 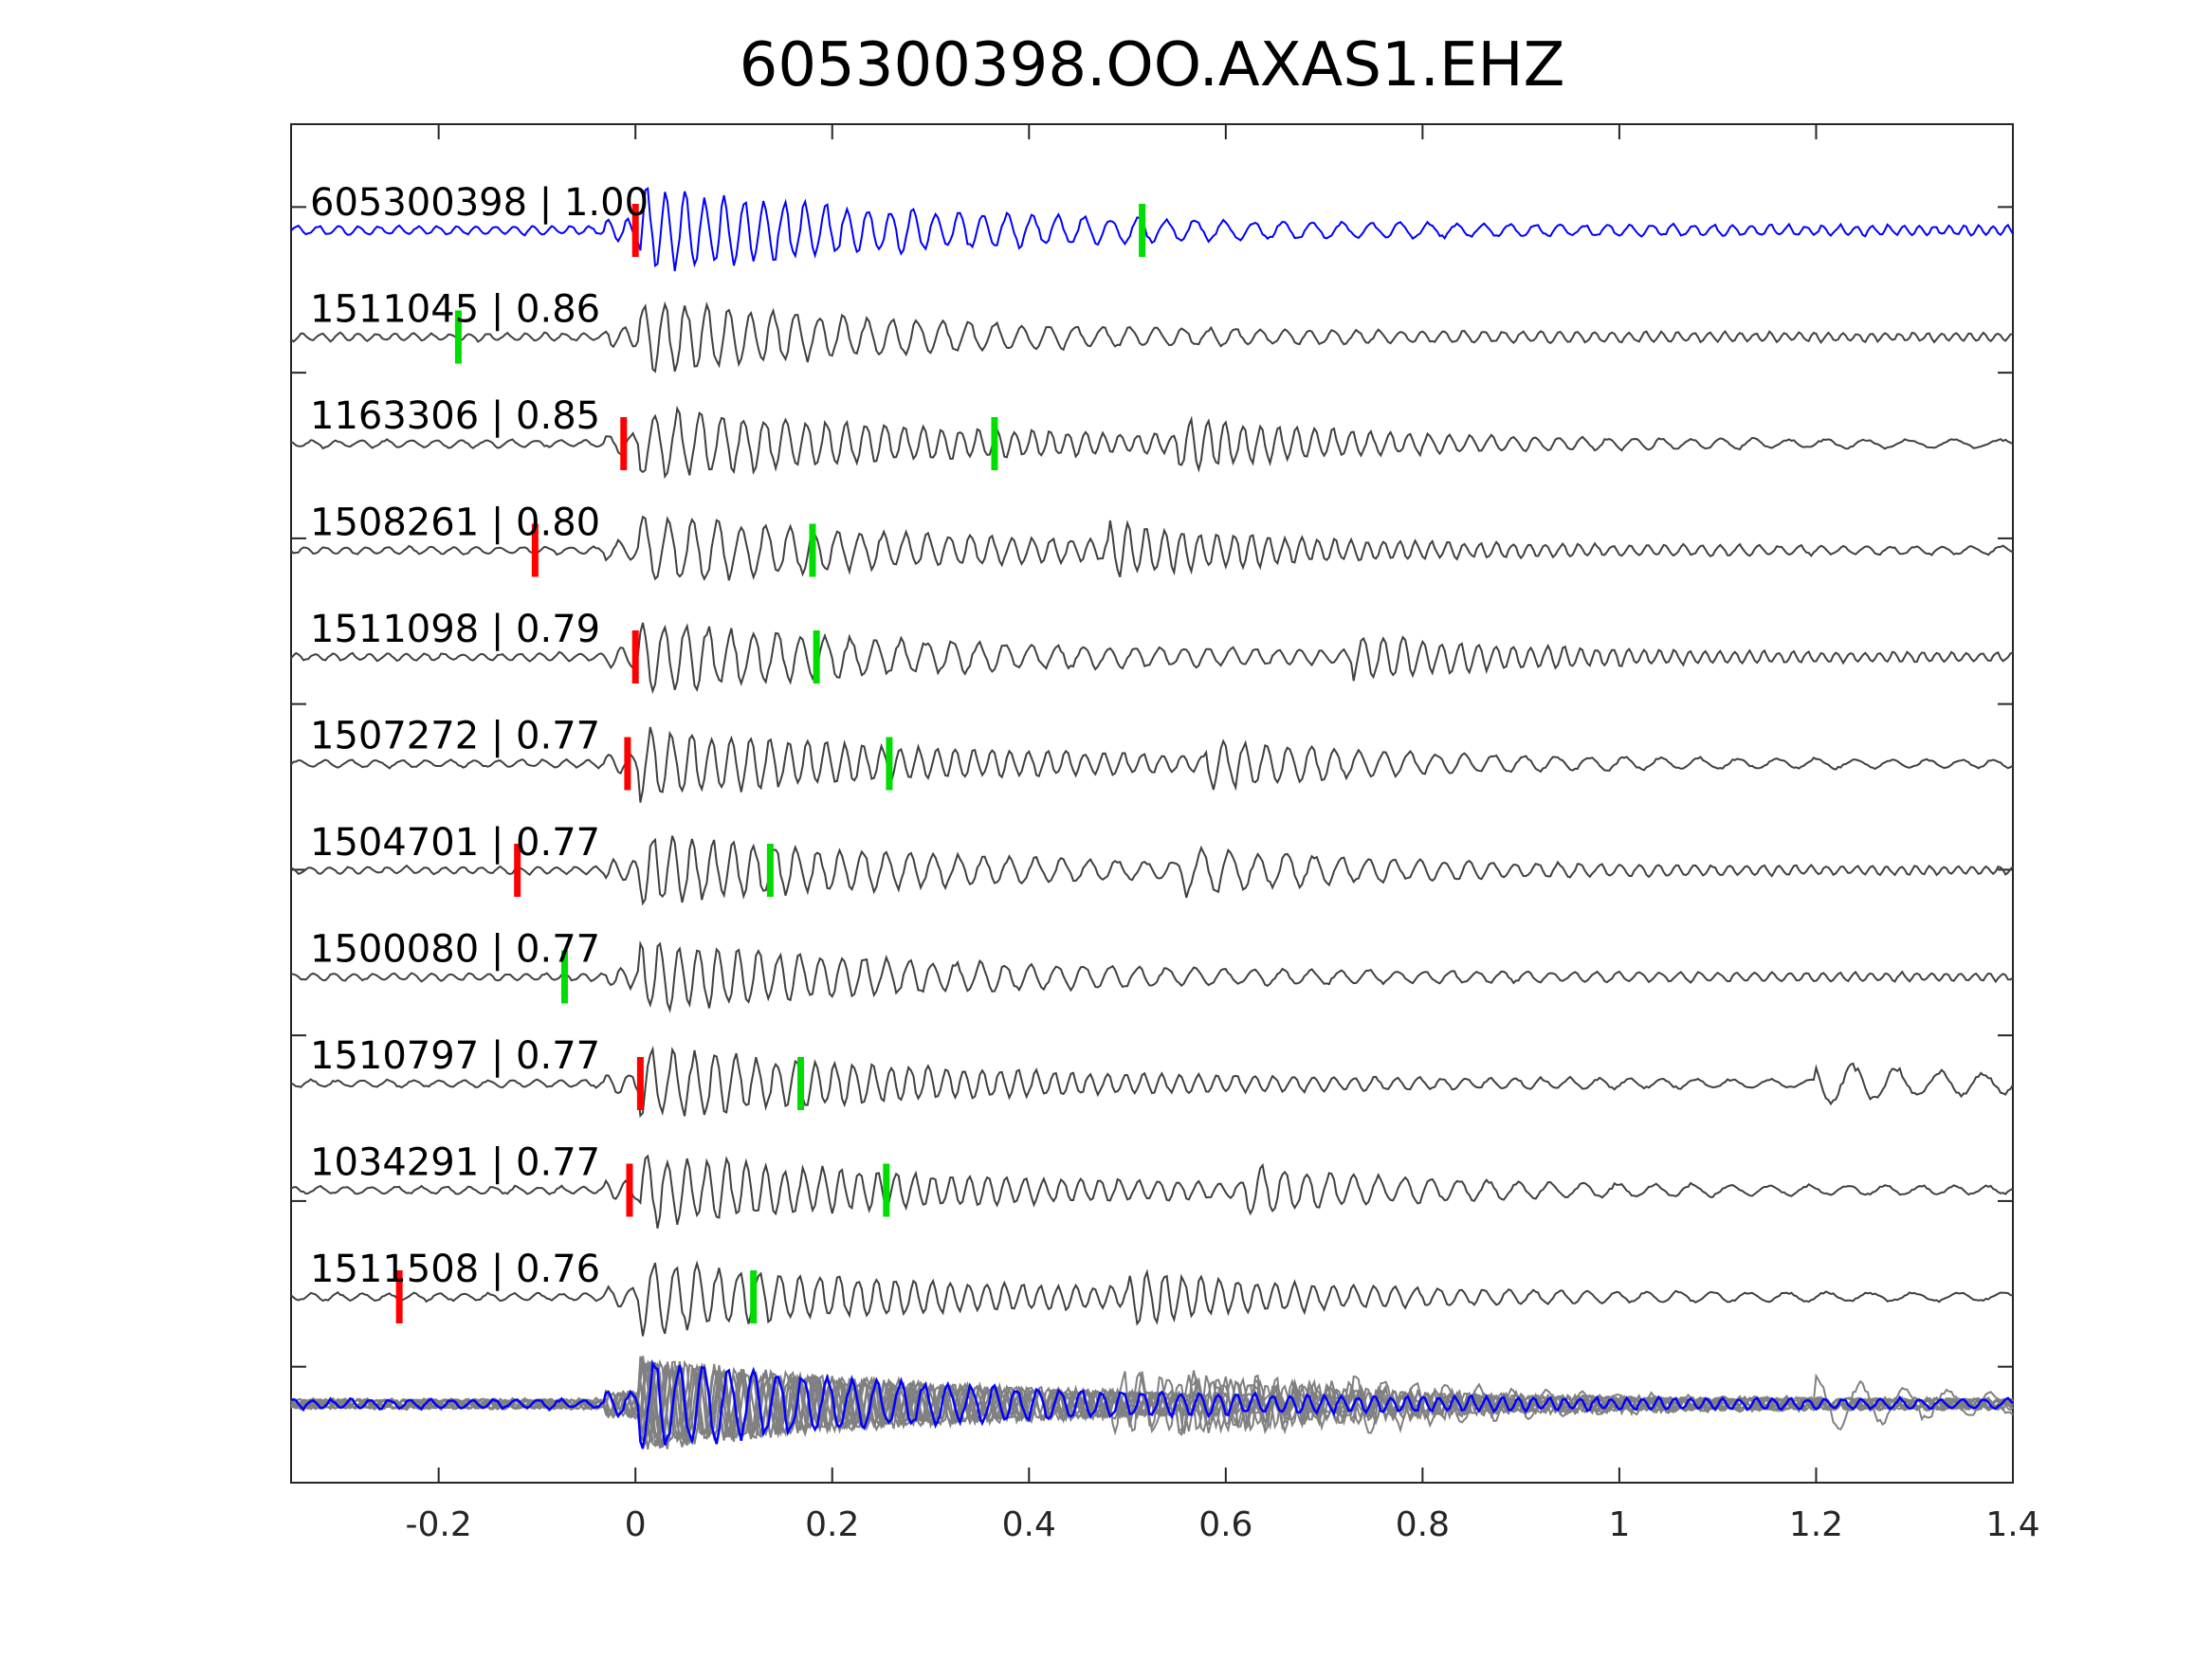 I want to click on stack-trace-line, so click(x=1152, y=1404).